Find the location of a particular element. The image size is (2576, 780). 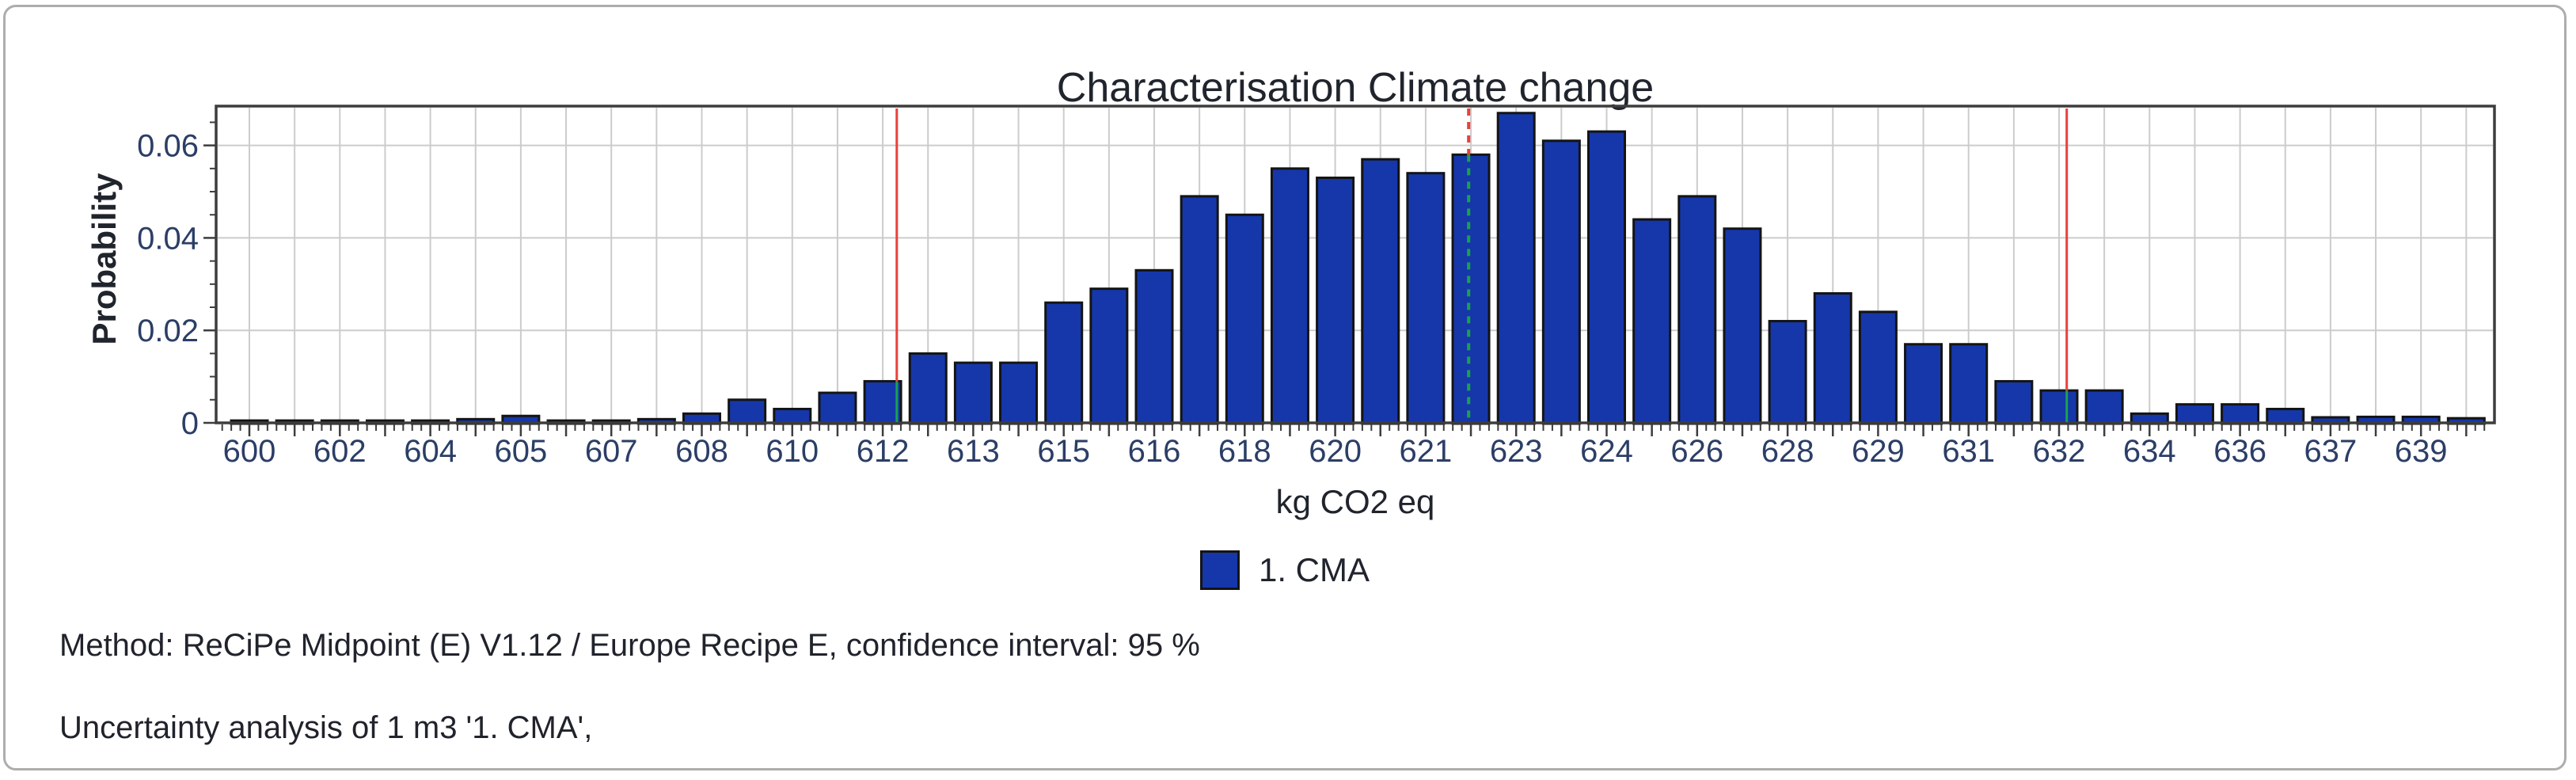

chart-title: Characterisation Climate change is located at coordinates (1355, 88).